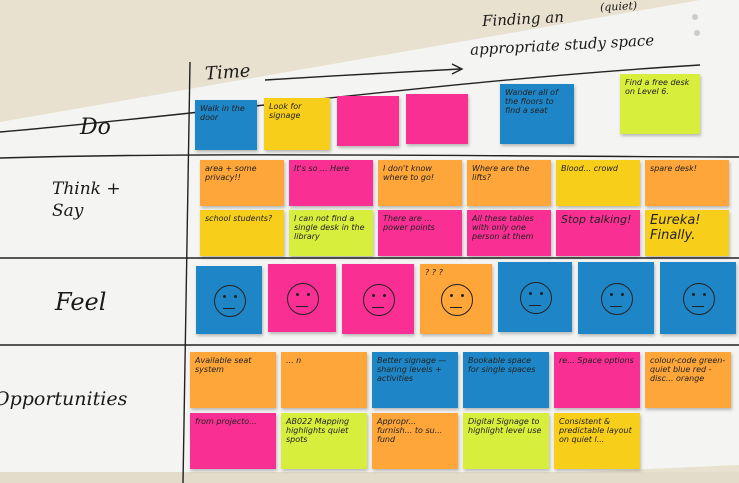 This screenshot has height=483, width=739. What do you see at coordinates (502, 365) in the screenshot?
I see `sticky-note-text: Bookable space for single spaces` at bounding box center [502, 365].